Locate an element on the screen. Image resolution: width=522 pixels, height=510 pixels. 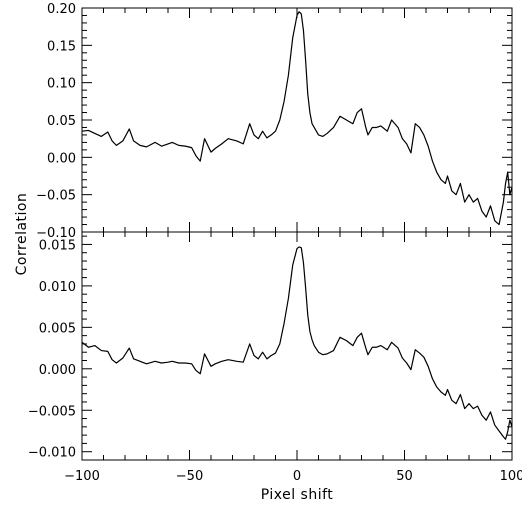
top-y-tick-label: 0.15 is located at coordinates (61, 46).